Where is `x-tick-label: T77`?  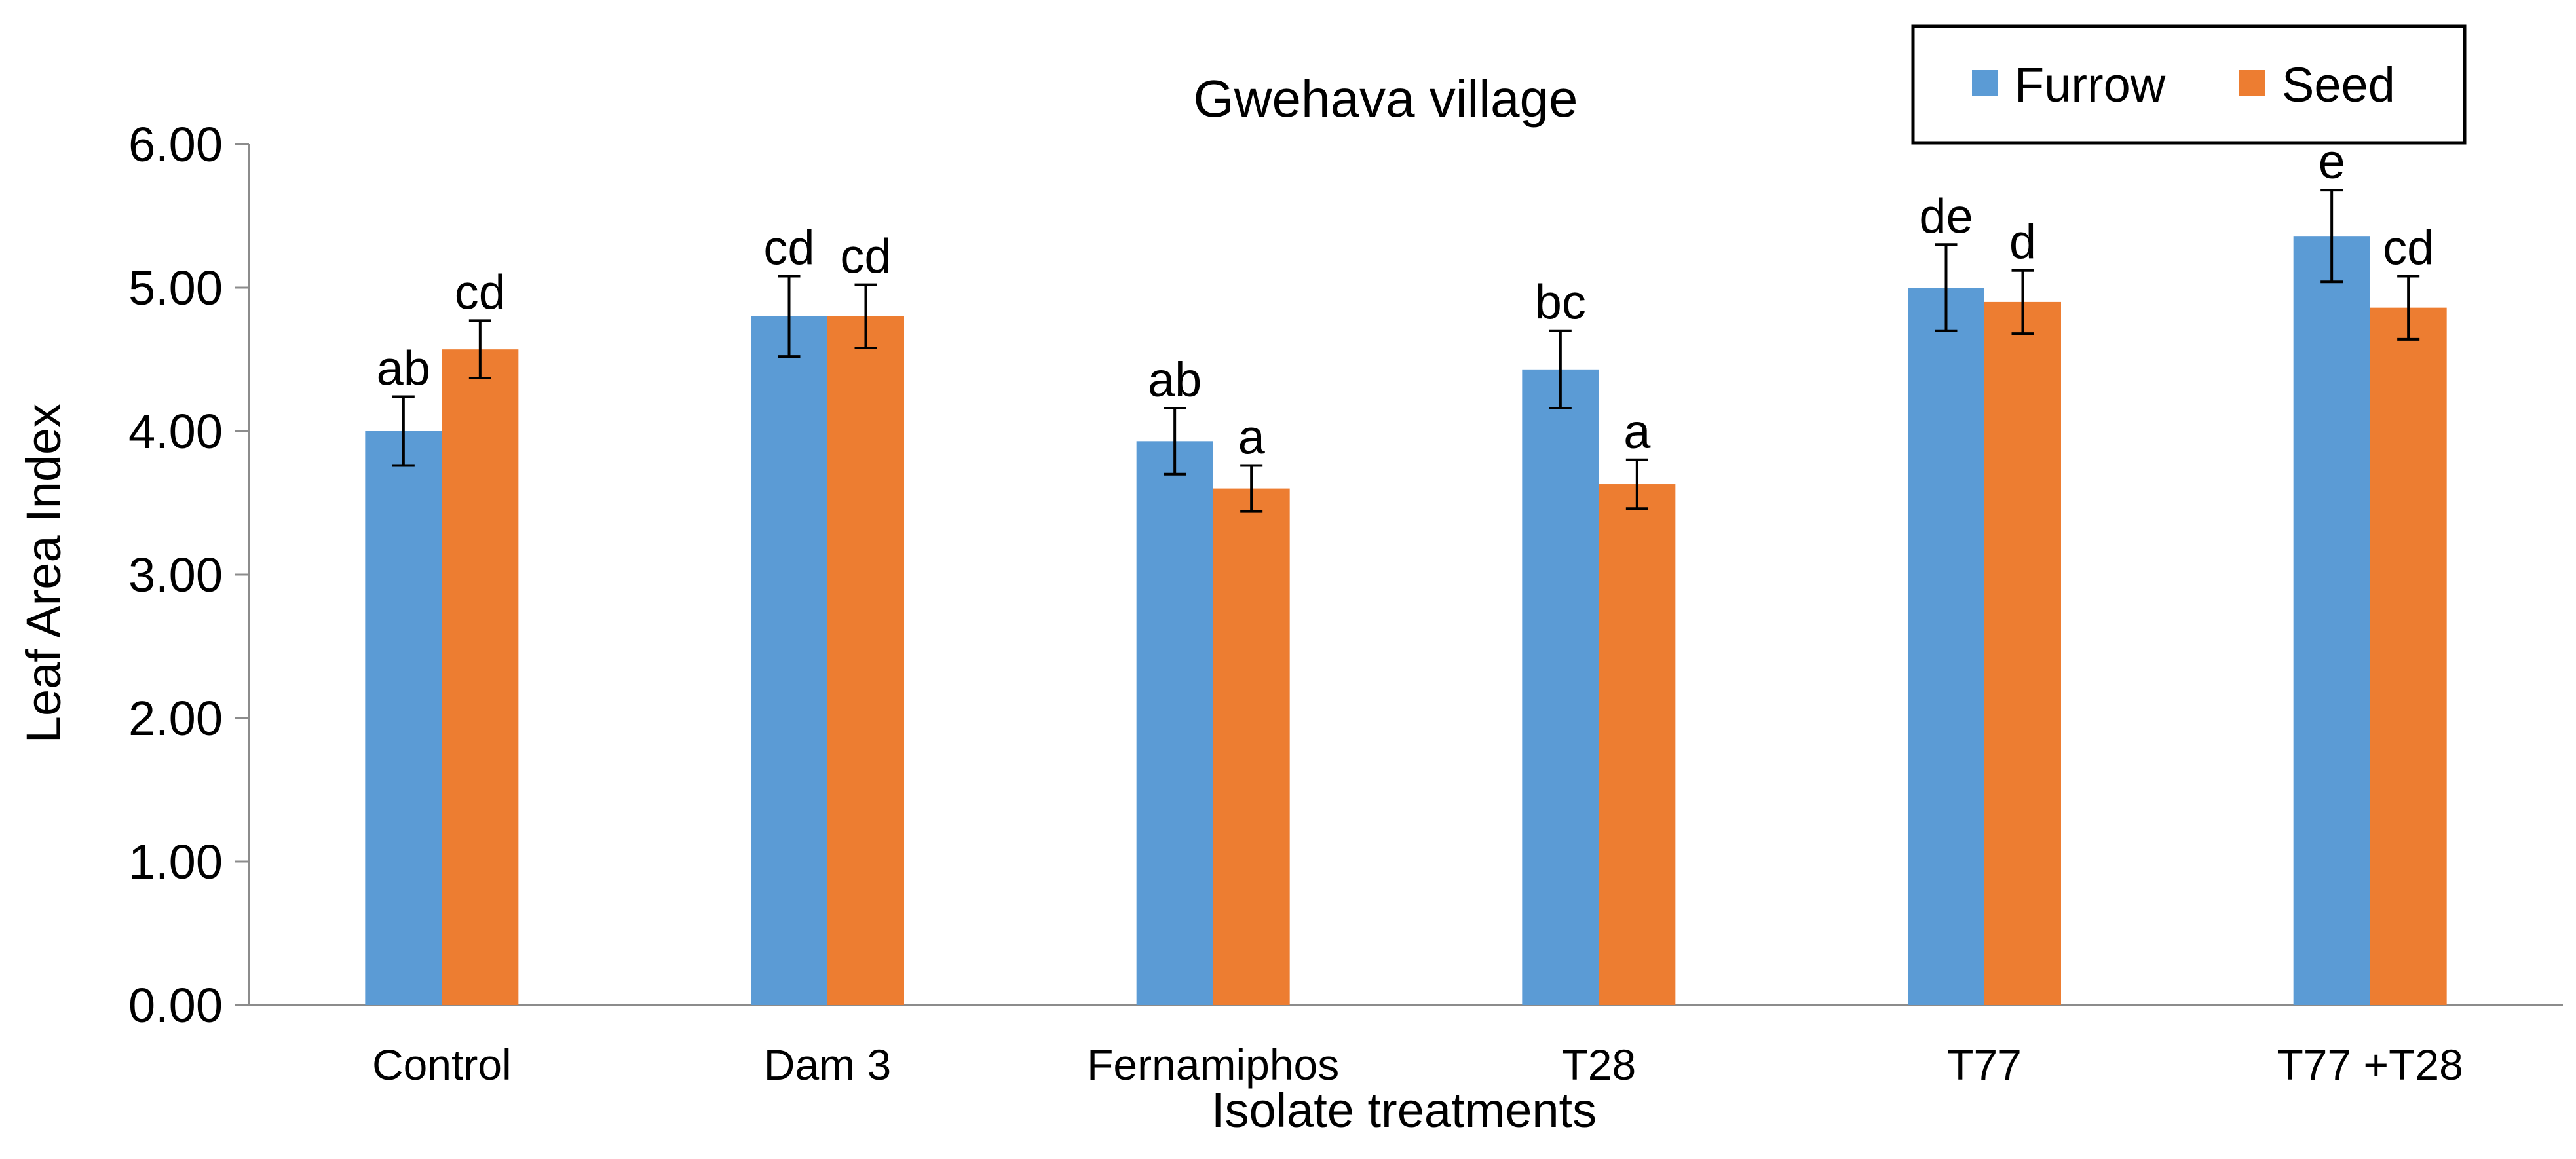 x-tick-label: T77 is located at coordinates (1985, 1064).